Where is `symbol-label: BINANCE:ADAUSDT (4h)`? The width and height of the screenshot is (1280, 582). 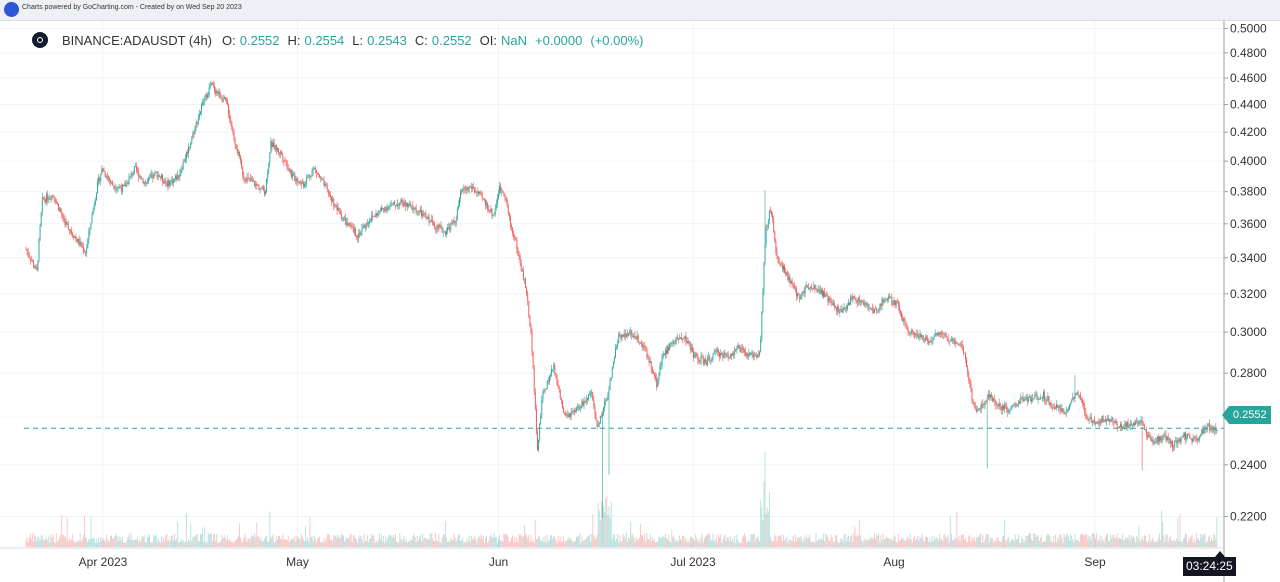
symbol-label: BINANCE:ADAUSDT (4h) is located at coordinates (137, 40).